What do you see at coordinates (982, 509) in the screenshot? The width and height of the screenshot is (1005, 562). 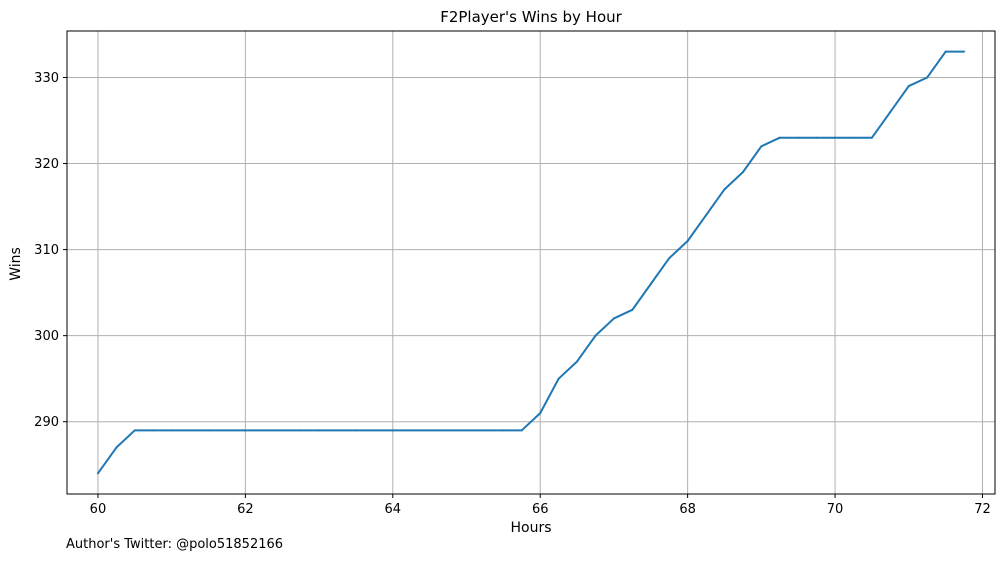 I see `x-tick-label: 72` at bounding box center [982, 509].